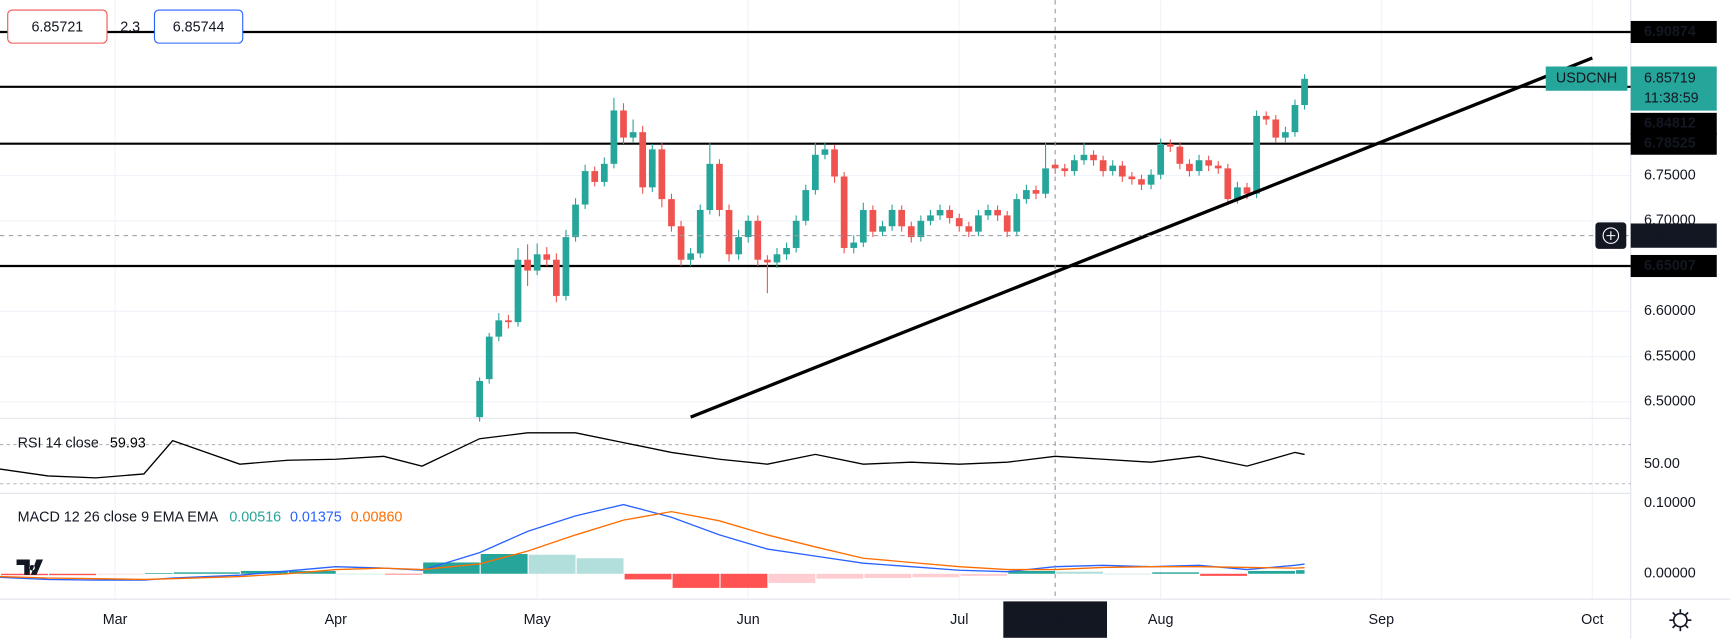  What do you see at coordinates (1670, 503) in the screenshot?
I see `macd-tick-label: 0.10000` at bounding box center [1670, 503].